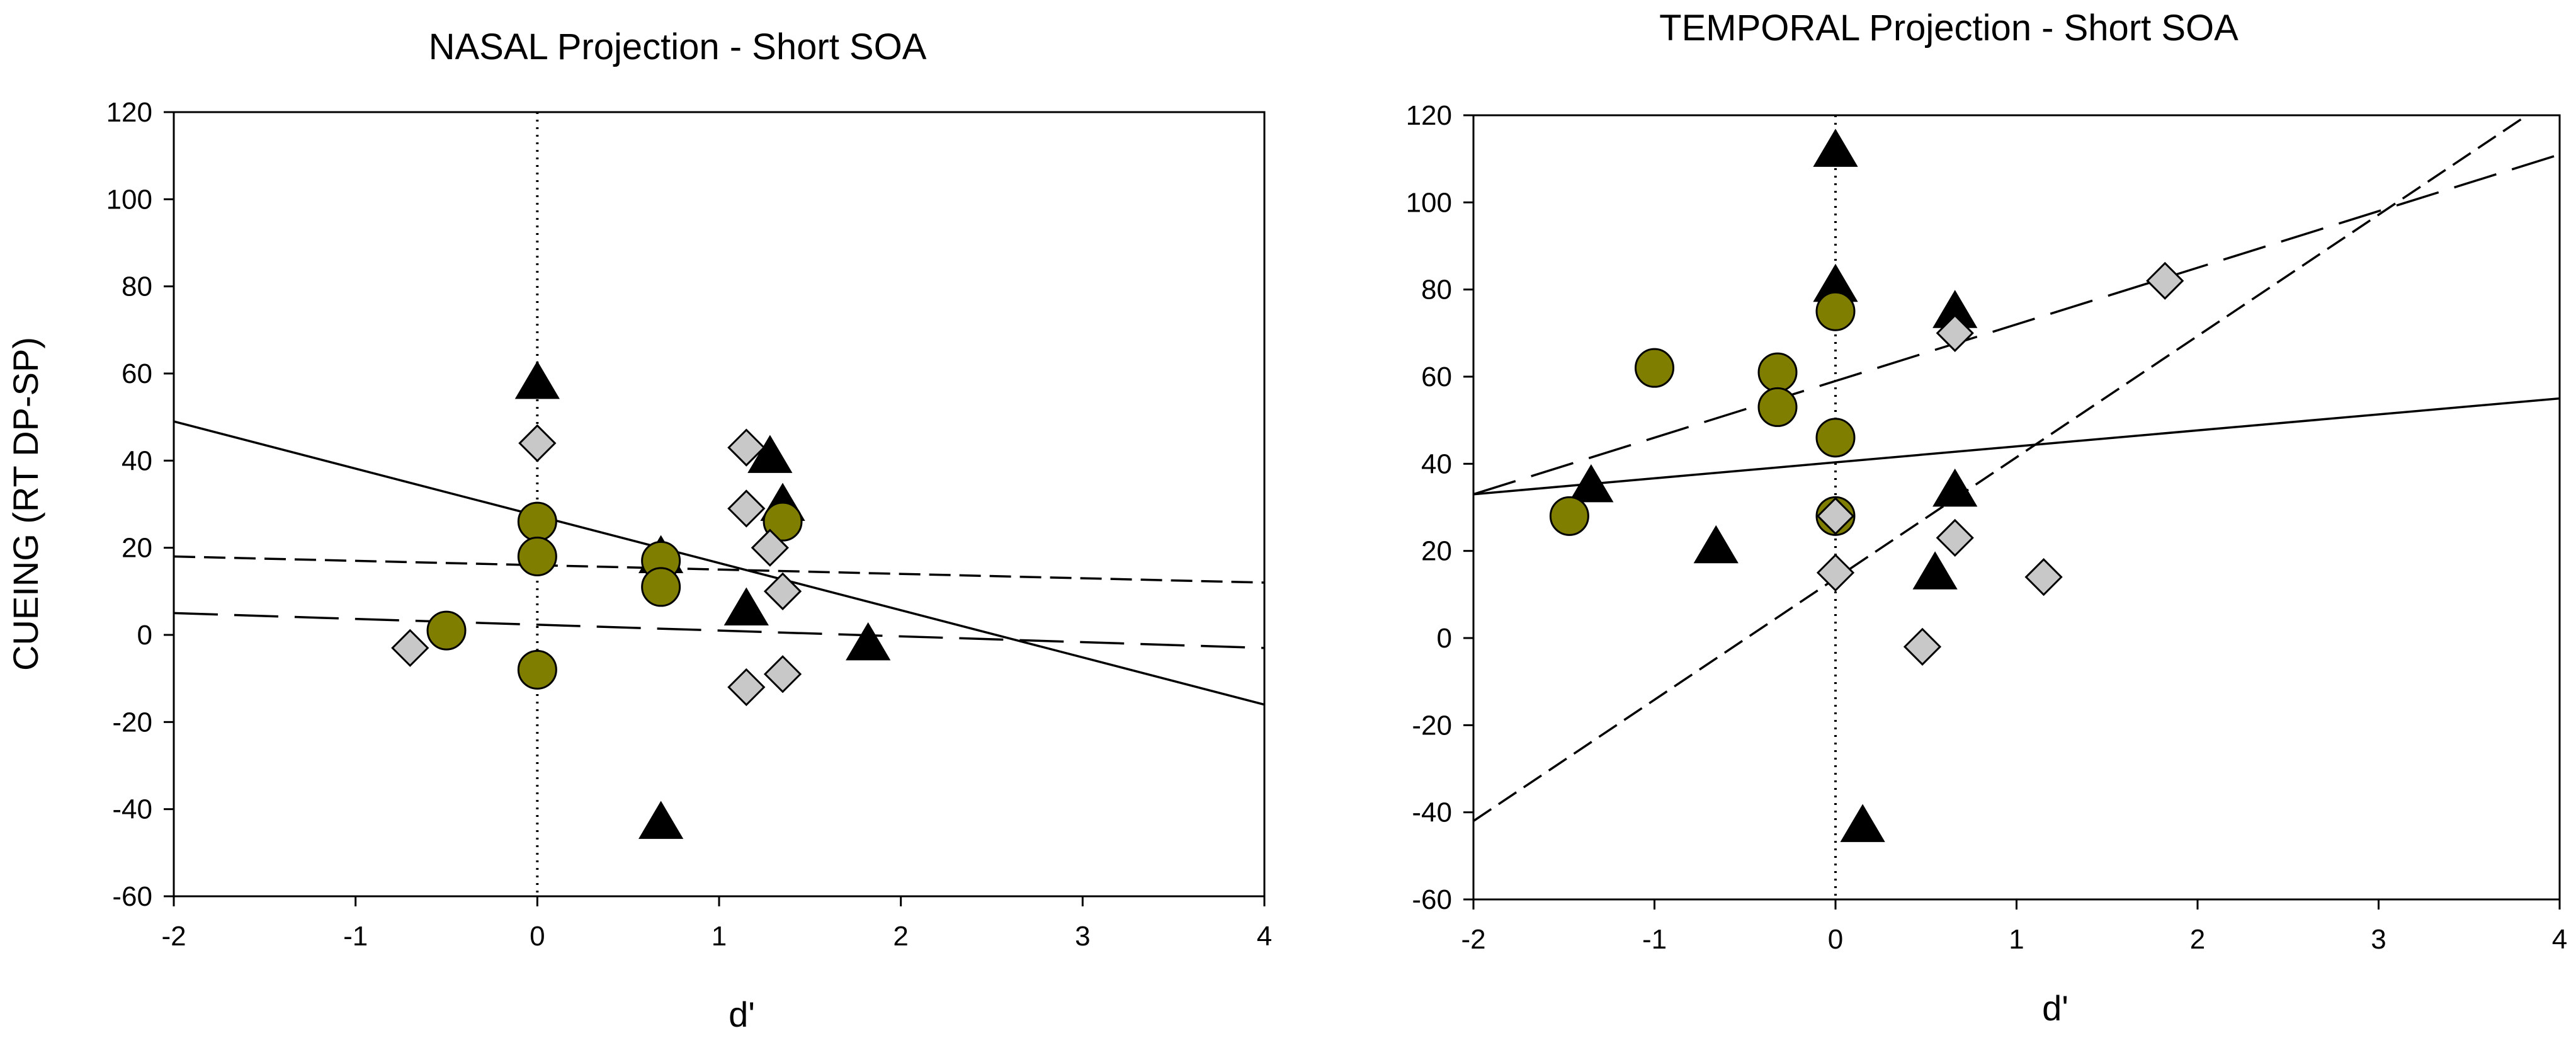 The image size is (2576, 1038). I want to click on fit-line-short-dash, so click(719, 569).